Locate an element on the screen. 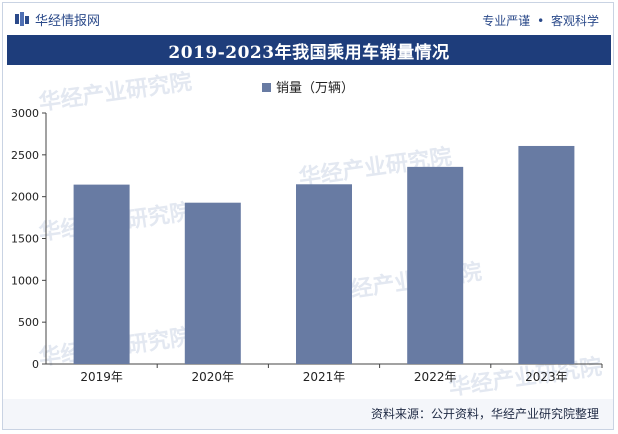 The height and width of the screenshot is (434, 618). y-tick-label: 0 is located at coordinates (35, 364).